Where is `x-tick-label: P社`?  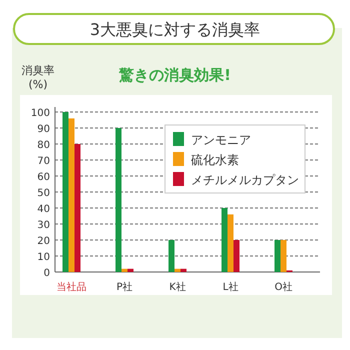 x-tick-label: P社 is located at coordinates (124, 287).